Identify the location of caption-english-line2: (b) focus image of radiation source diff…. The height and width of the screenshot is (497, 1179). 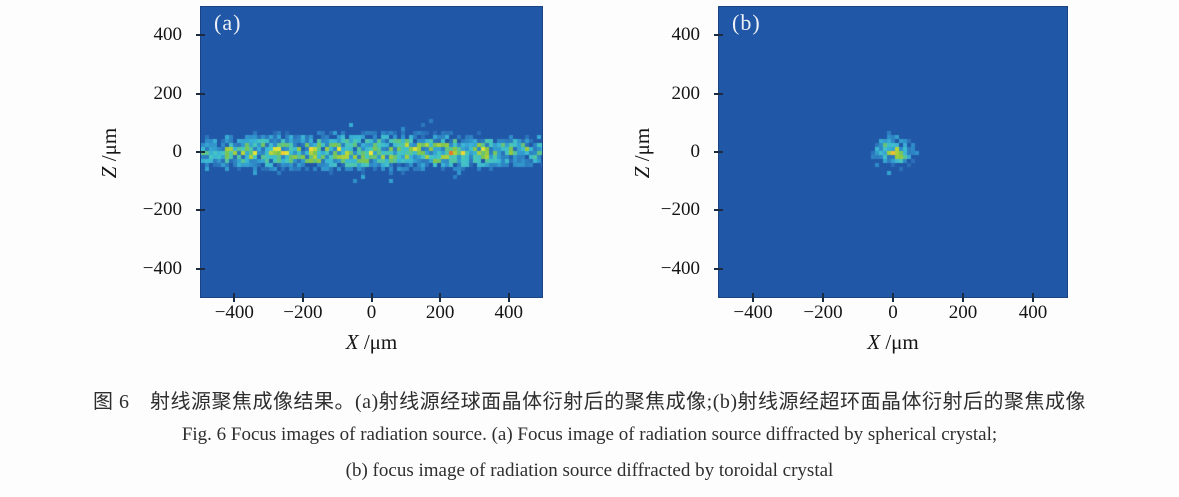
(589, 470).